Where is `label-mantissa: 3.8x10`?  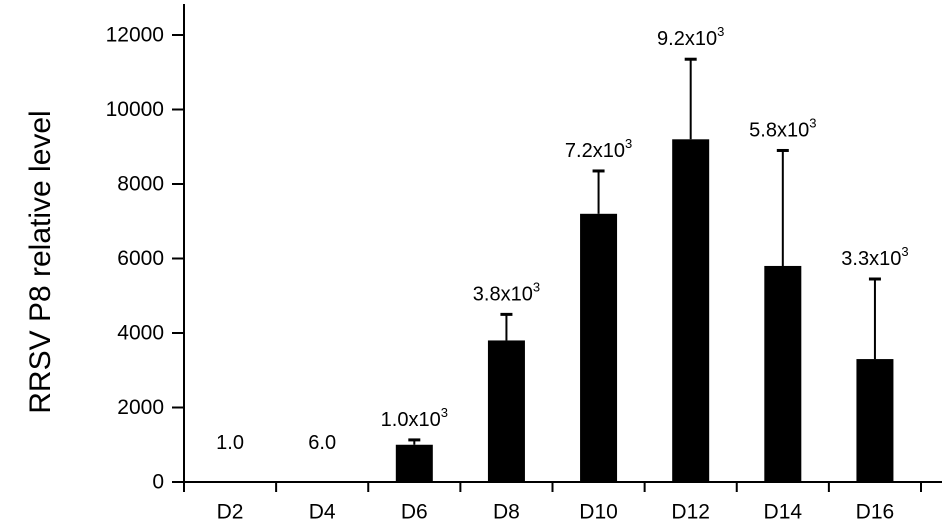
label-mantissa: 3.8x10 is located at coordinates (503, 294).